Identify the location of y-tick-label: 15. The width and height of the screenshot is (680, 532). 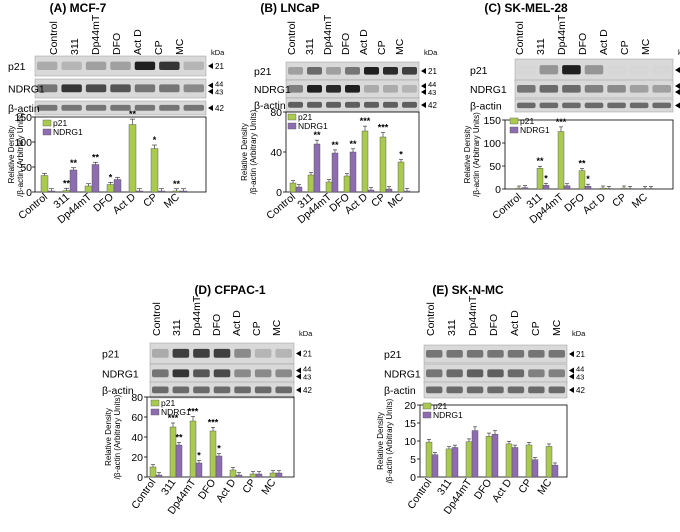
(410, 424).